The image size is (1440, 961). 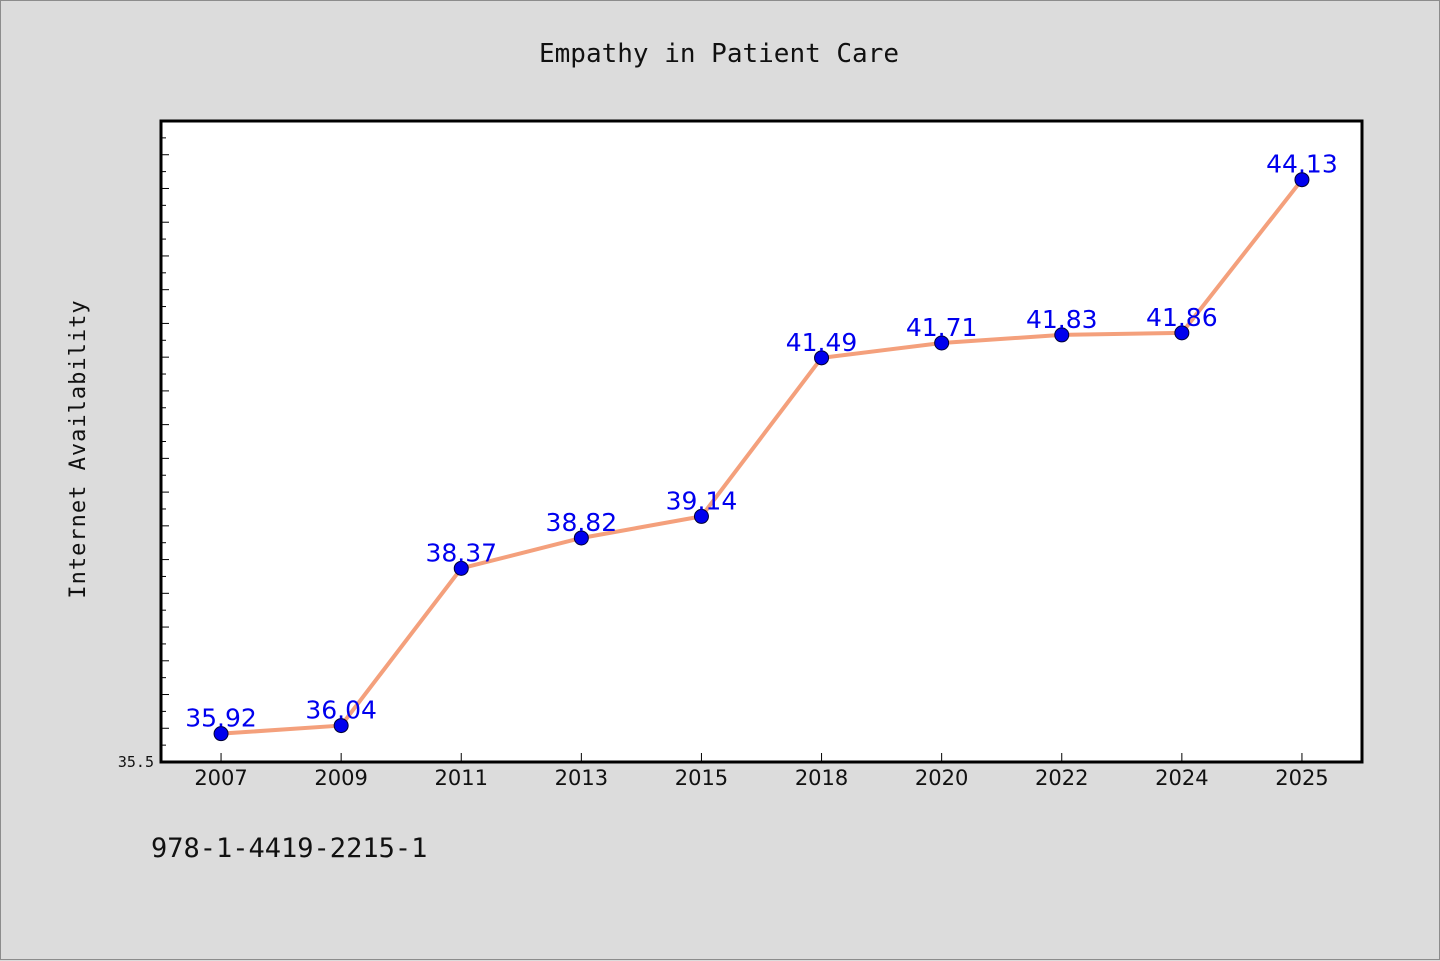 What do you see at coordinates (461, 778) in the screenshot?
I see `x-tick-label: 2011` at bounding box center [461, 778].